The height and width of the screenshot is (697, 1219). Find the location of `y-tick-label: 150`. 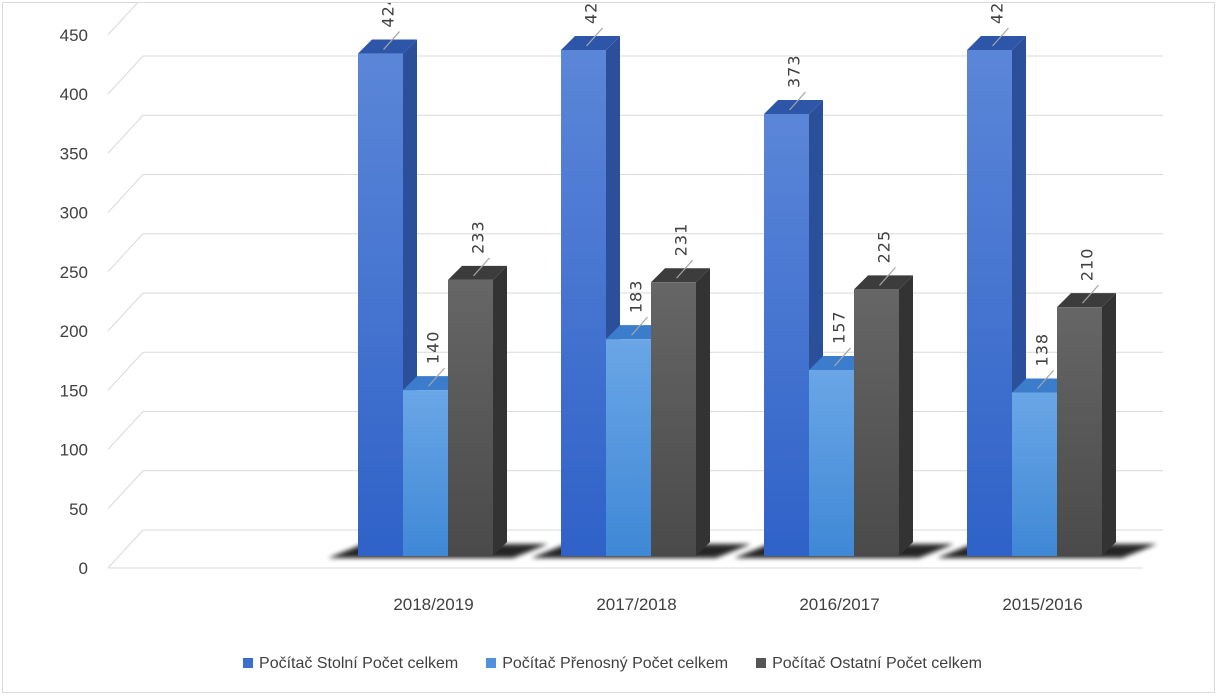

y-tick-label: 150 is located at coordinates (74, 390).